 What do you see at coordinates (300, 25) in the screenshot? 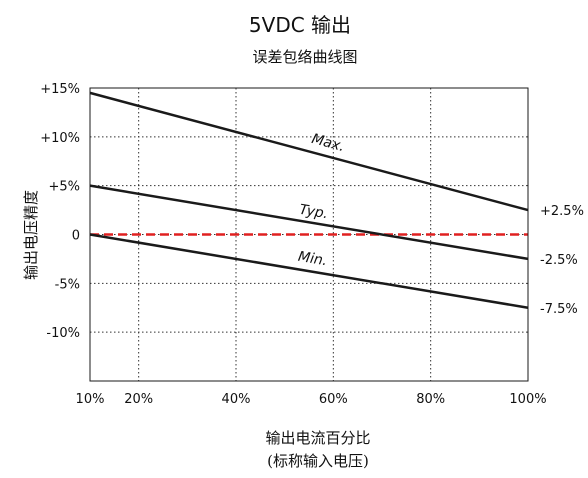
I see `chart-title: 5VDC 输出` at bounding box center [300, 25].